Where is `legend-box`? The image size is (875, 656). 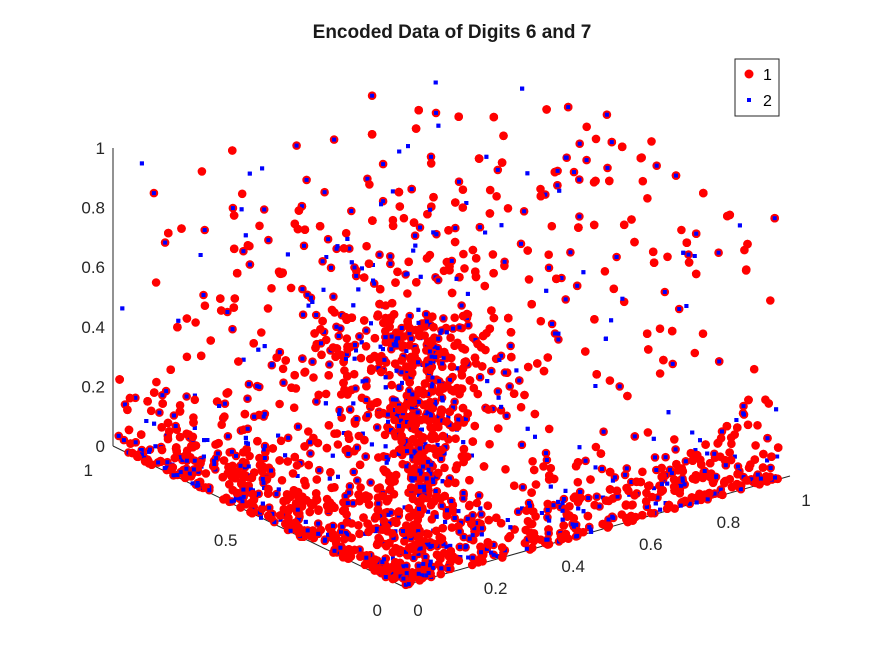
legend-box is located at coordinates (757, 87).